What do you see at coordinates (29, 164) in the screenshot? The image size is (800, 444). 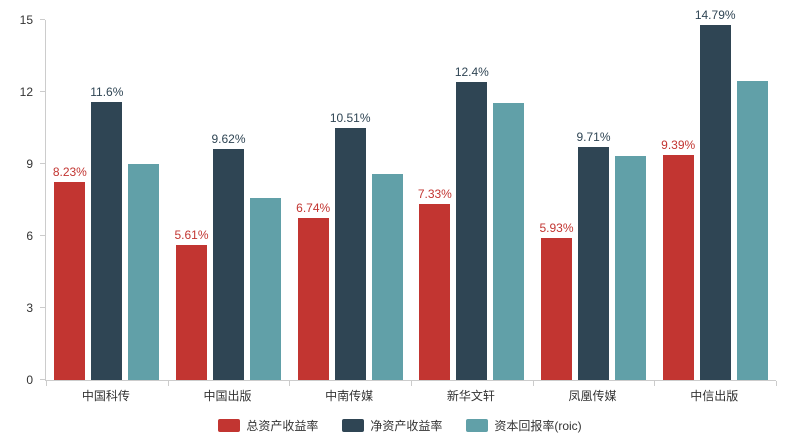 I see `y-axis-tick-label: 9` at bounding box center [29, 164].